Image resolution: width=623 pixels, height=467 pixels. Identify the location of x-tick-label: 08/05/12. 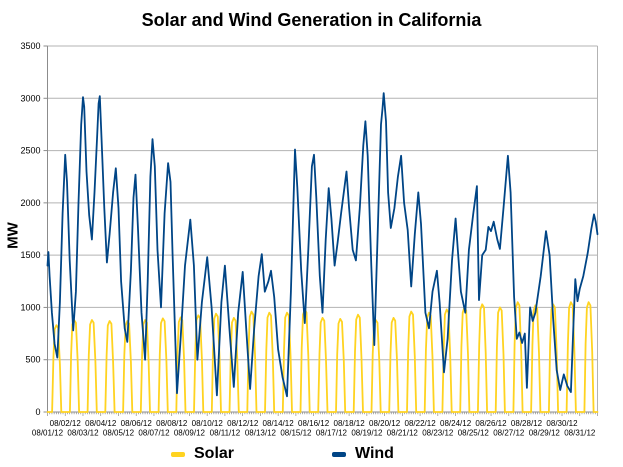
(119, 433).